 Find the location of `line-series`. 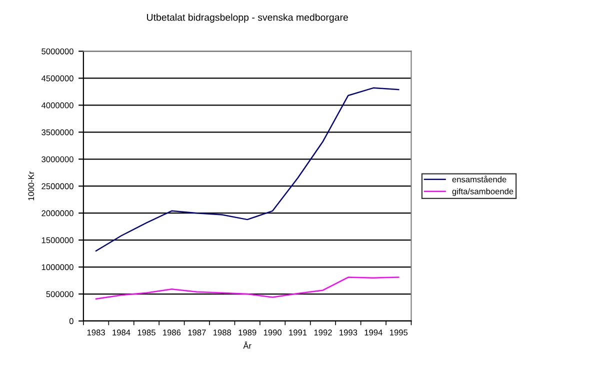

line-series is located at coordinates (247, 288).